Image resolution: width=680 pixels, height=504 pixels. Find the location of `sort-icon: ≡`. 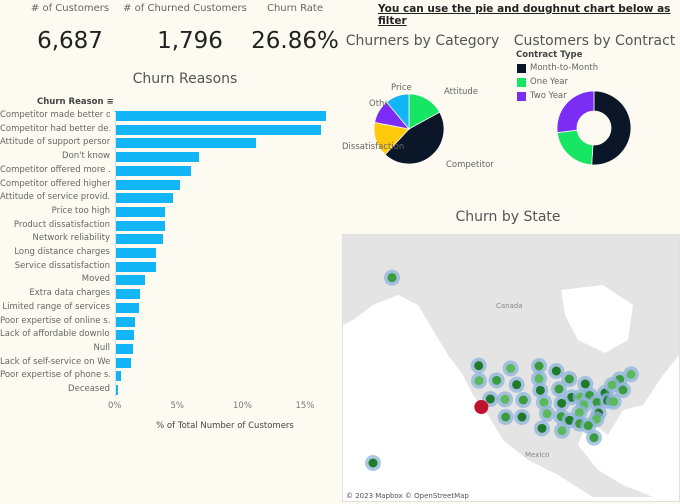

sort-icon: ≡ is located at coordinates (110, 102).